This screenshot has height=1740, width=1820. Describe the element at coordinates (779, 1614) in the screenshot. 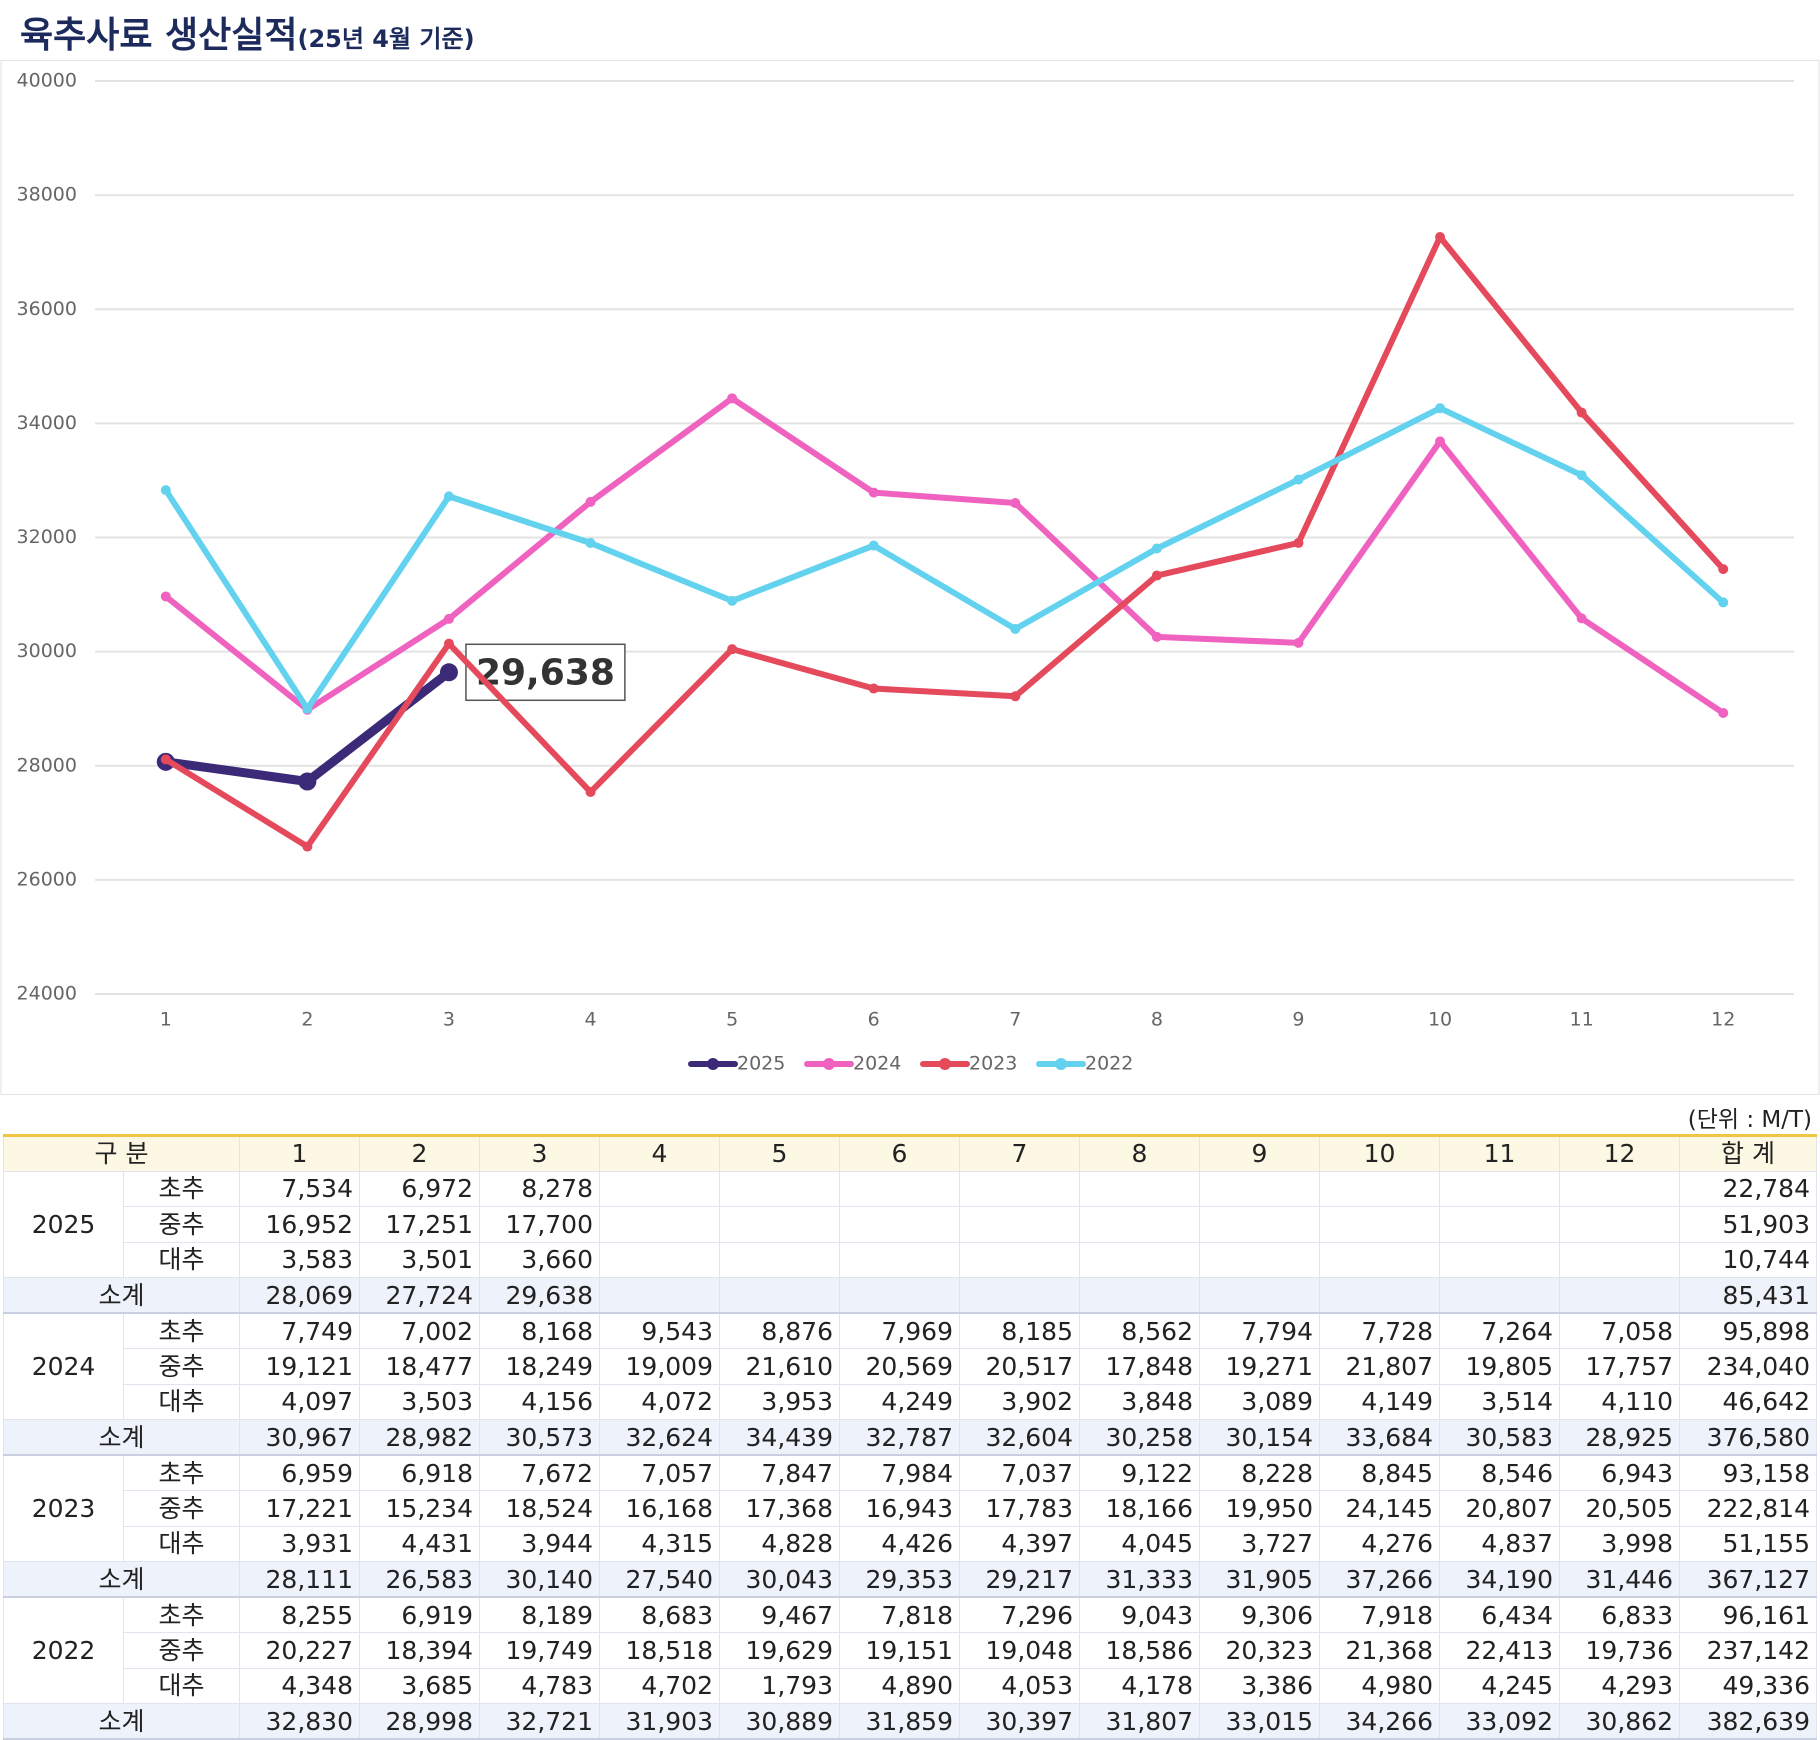

I see `value-cell: 9,467` at that location.